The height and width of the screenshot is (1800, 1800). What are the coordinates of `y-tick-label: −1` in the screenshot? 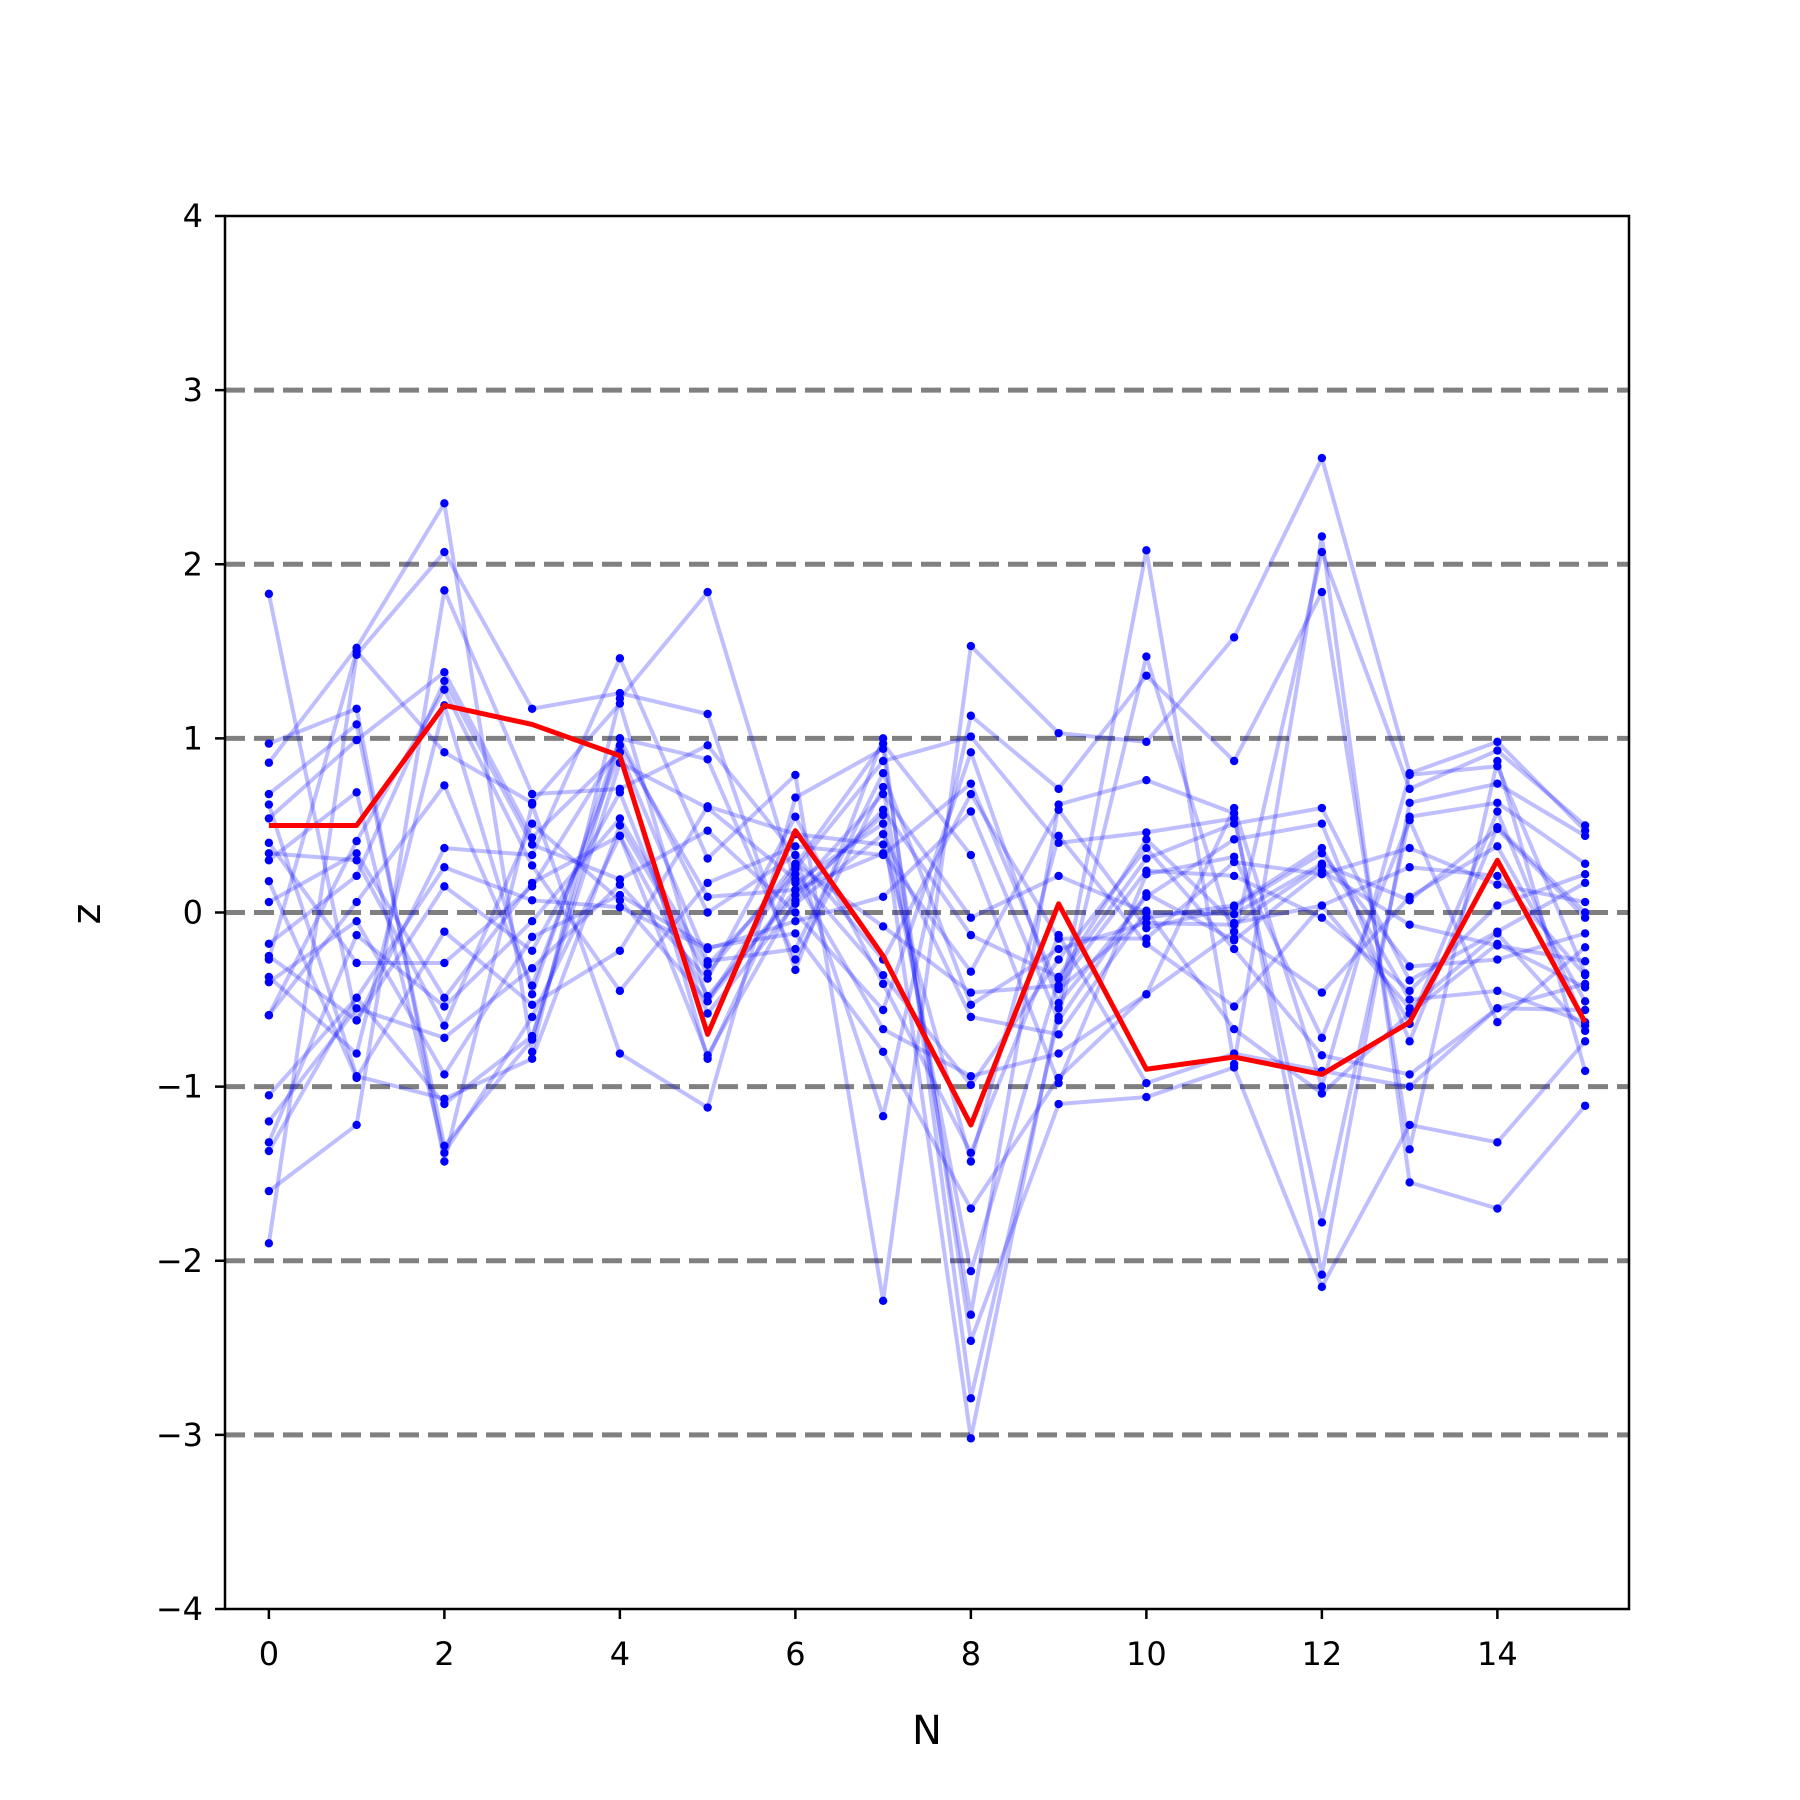 It's located at (179, 1087).